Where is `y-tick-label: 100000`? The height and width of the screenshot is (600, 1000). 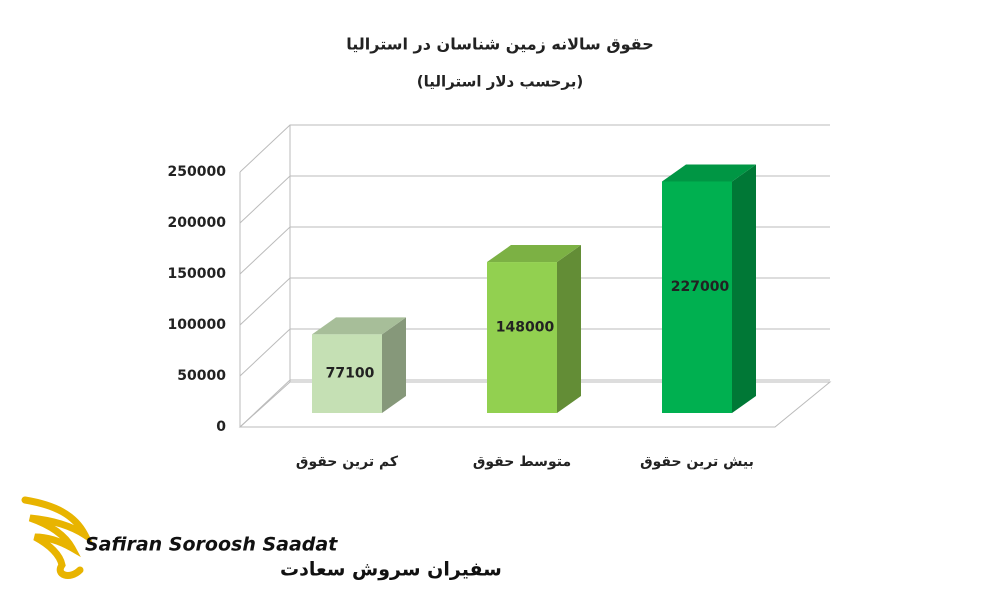
y-tick-label: 100000 is located at coordinates (197, 325).